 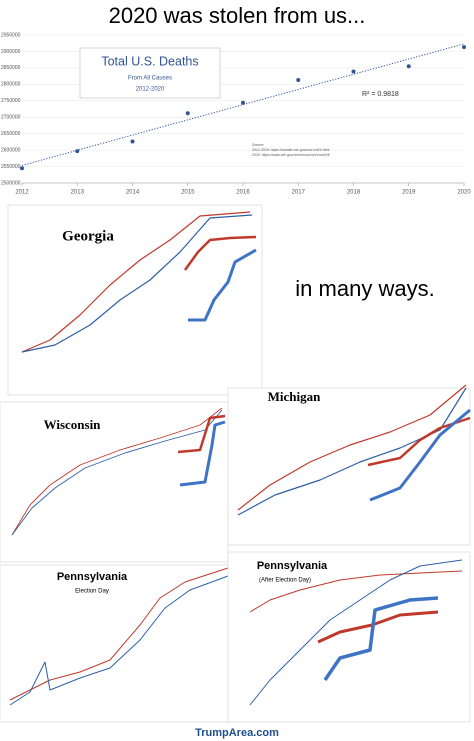 What do you see at coordinates (11, 118) in the screenshot?
I see `y-tick-label: 2700000` at bounding box center [11, 118].